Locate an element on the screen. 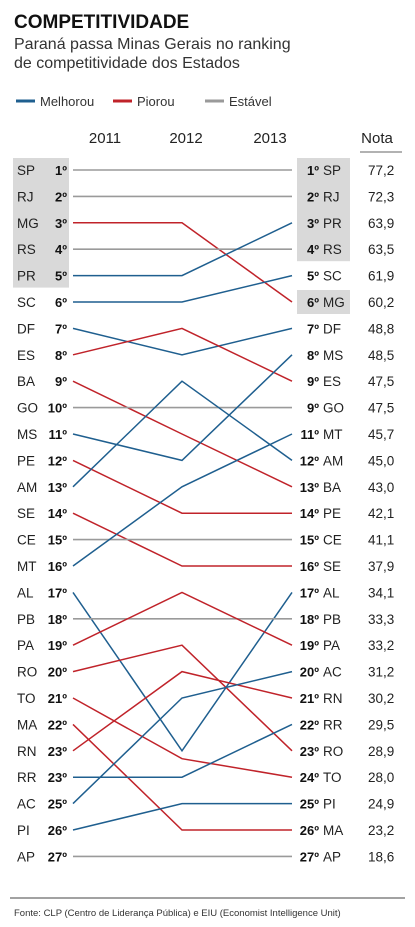  chart-subtitle-line-2: de competitividade dos Estados is located at coordinates (127, 63).